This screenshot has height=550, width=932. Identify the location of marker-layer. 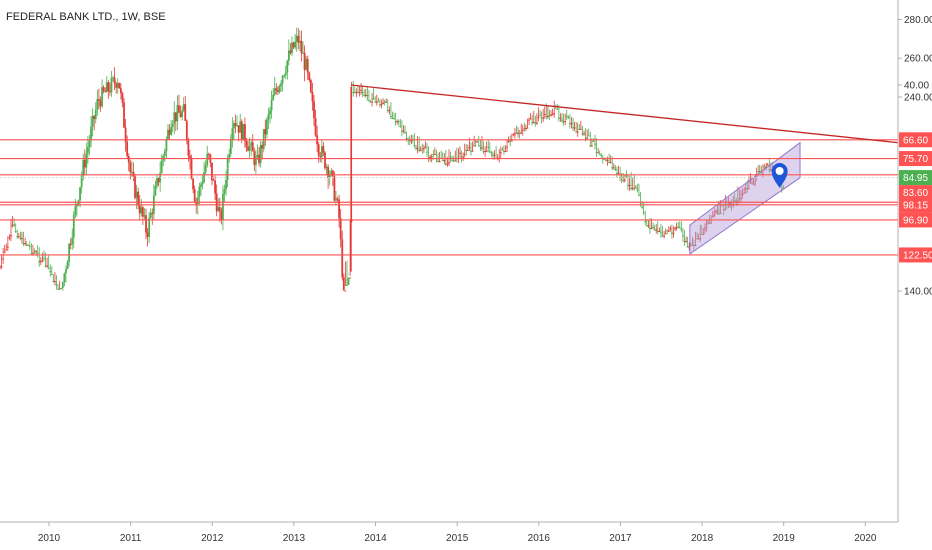
(779, 175).